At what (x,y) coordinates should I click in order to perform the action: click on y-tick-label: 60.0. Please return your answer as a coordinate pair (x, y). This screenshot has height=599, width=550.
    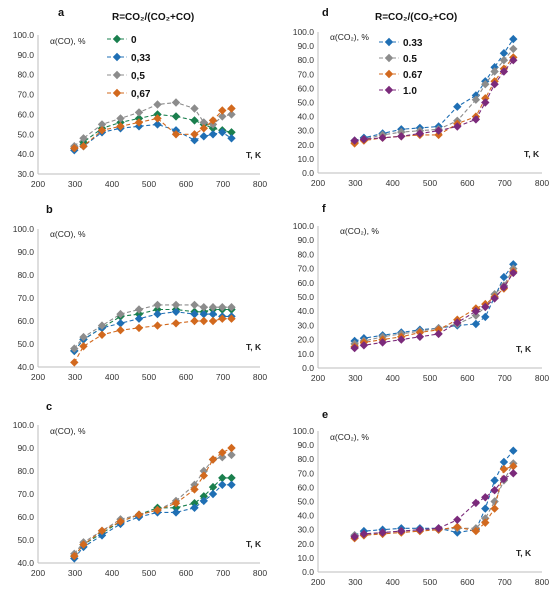
    Looking at the image, I should click on (305, 487).